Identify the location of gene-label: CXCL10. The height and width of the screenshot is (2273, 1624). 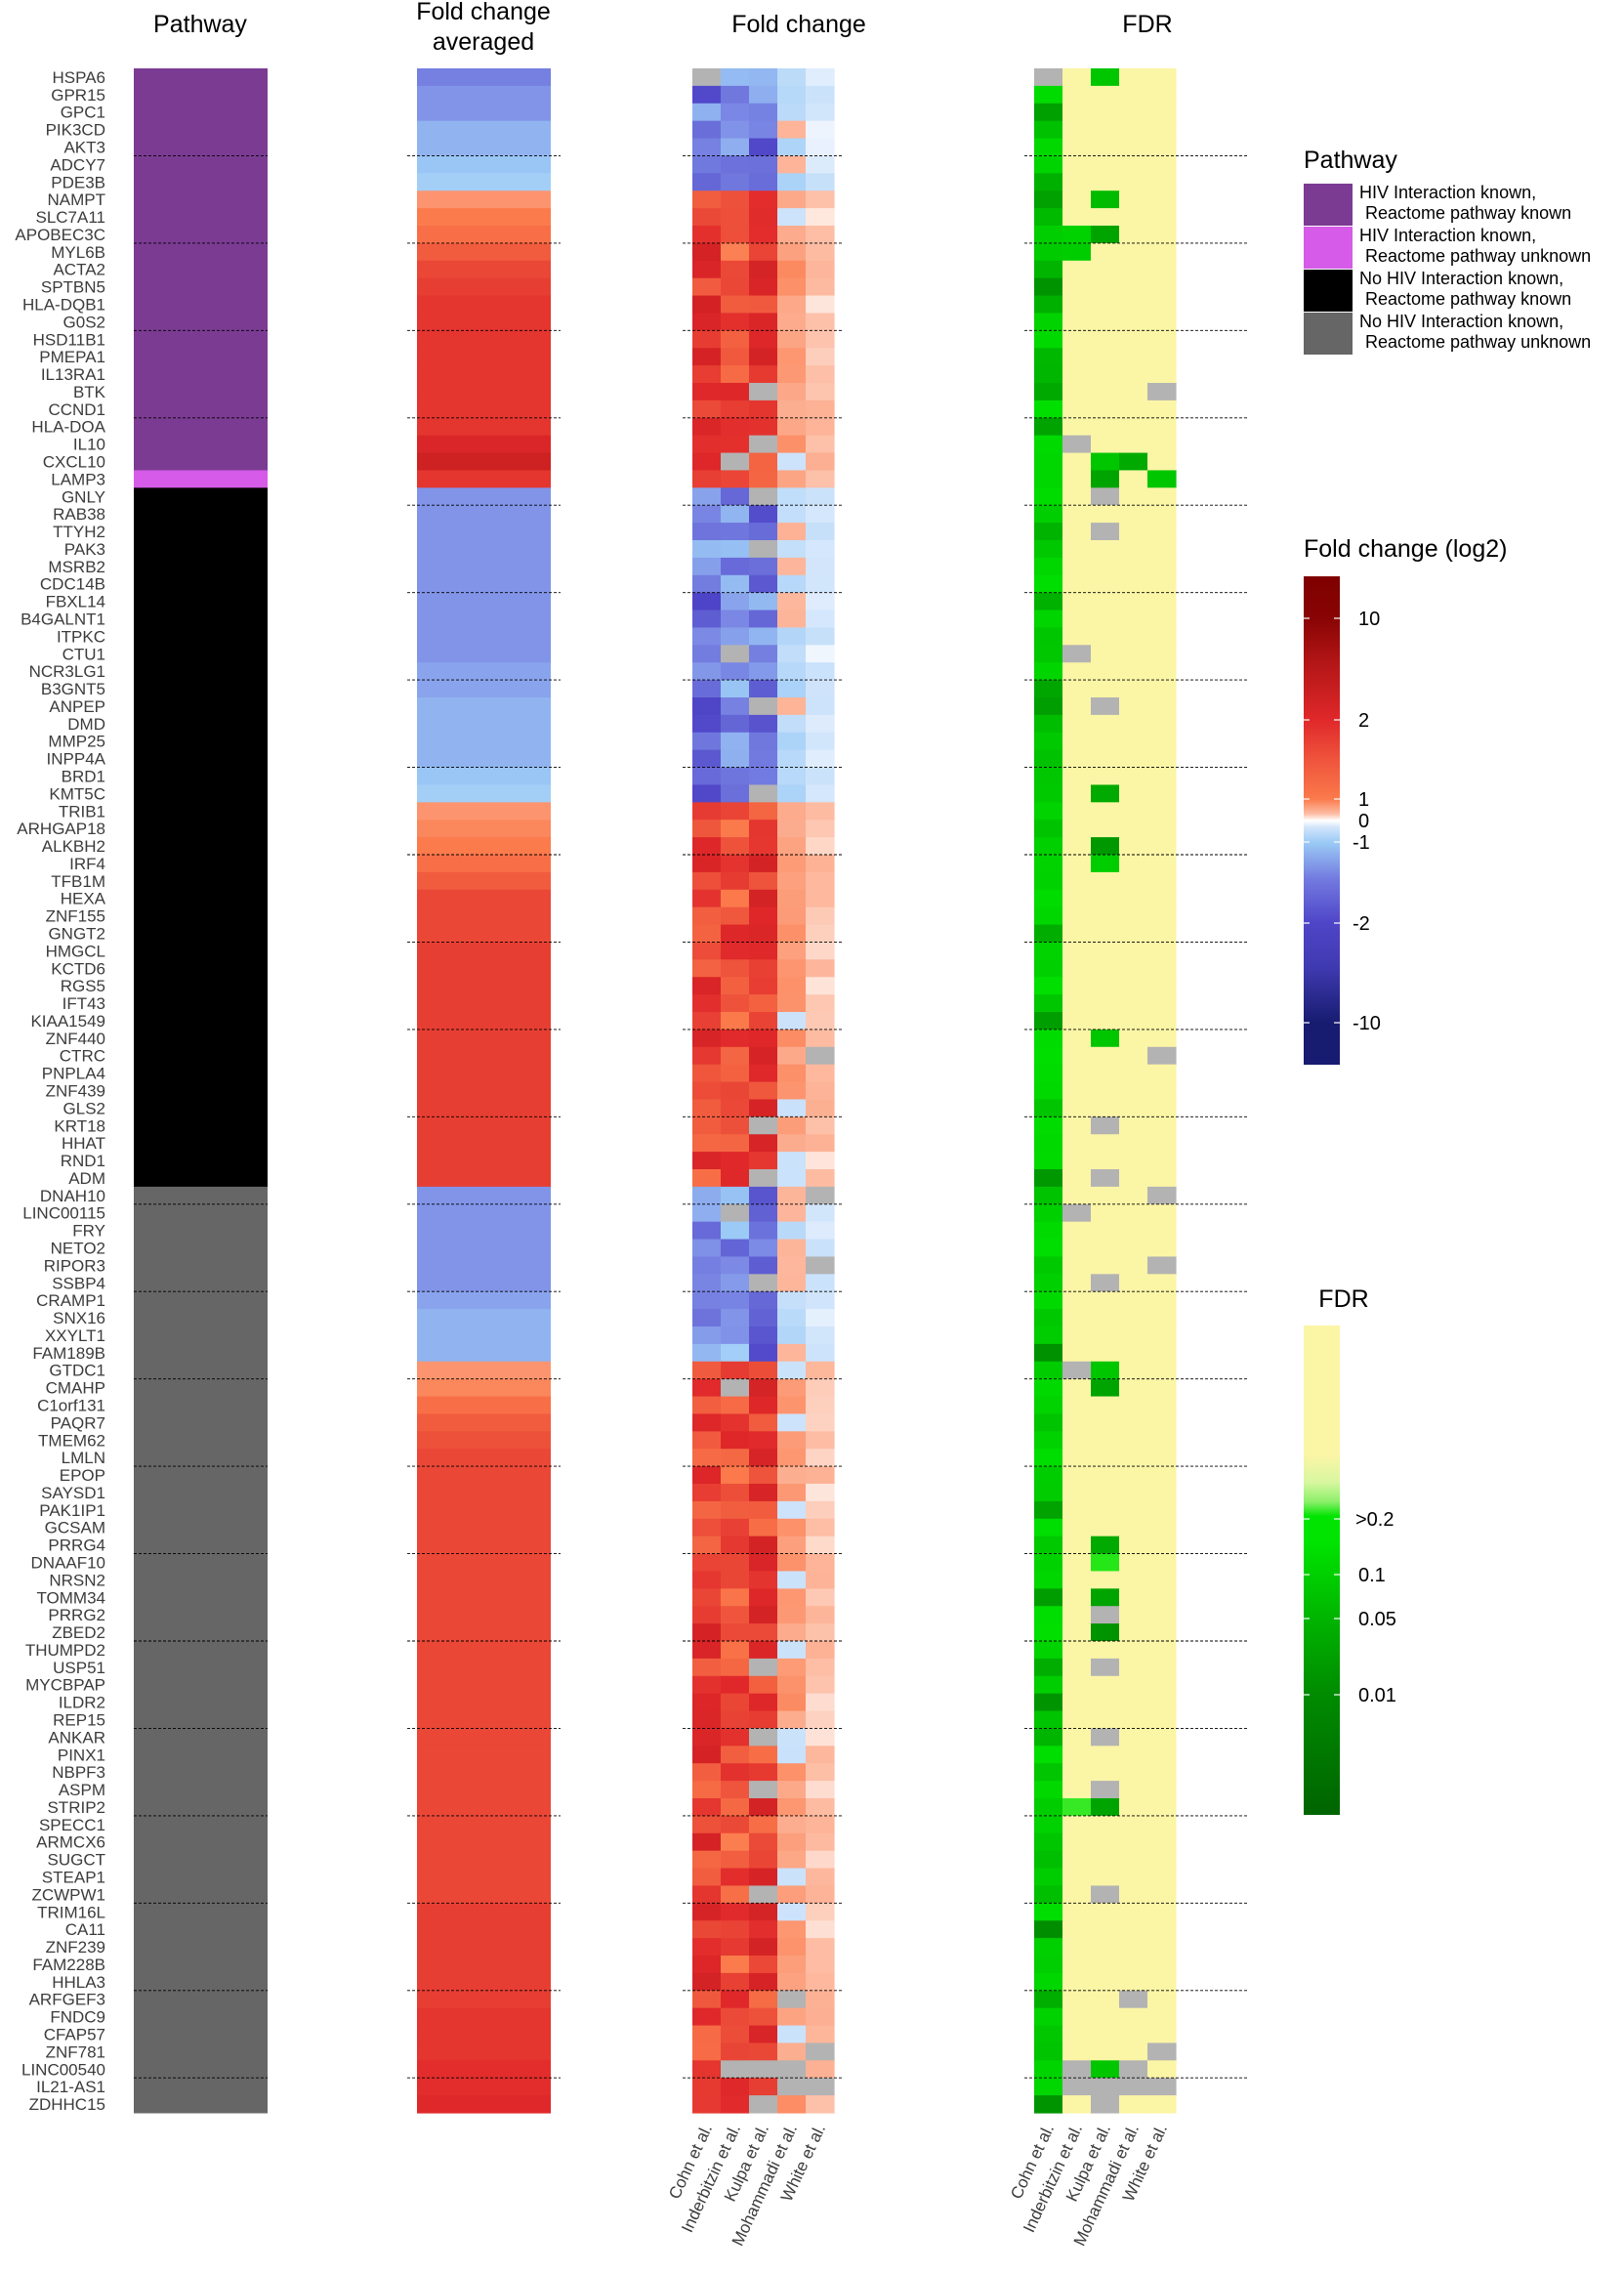
(74, 462).